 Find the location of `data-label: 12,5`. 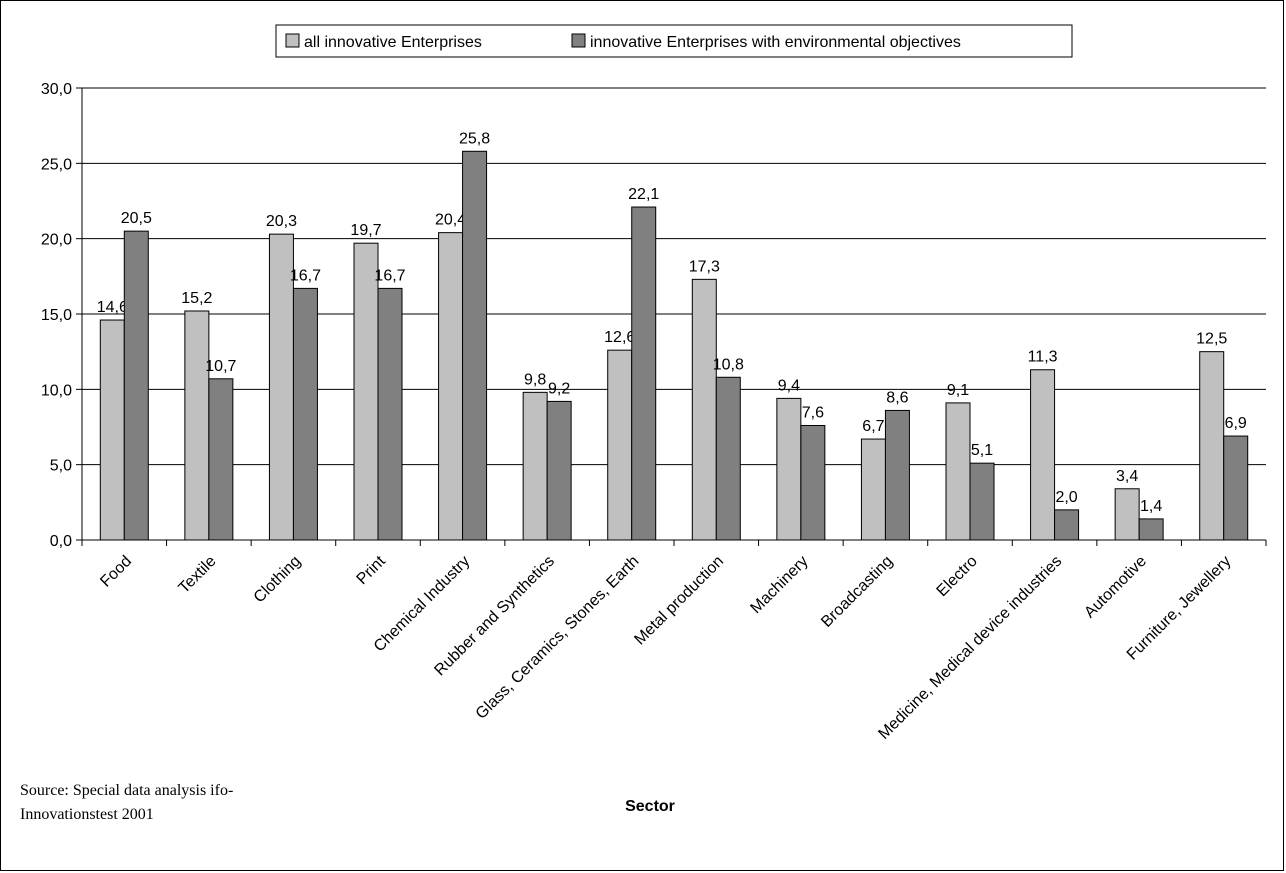

data-label: 12,5 is located at coordinates (1211, 339).